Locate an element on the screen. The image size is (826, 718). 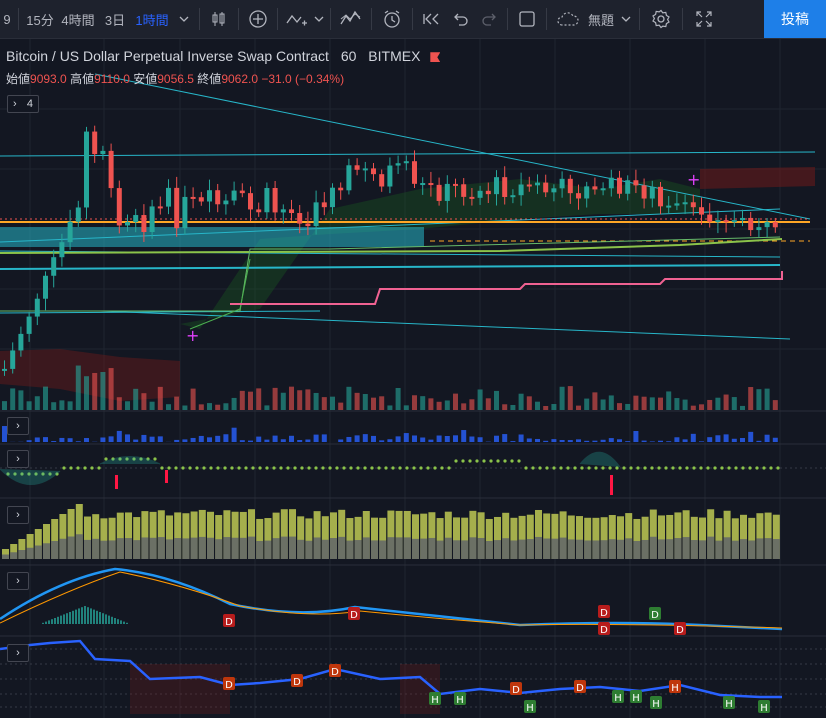
gear-icon is located at coordinates (661, 19).